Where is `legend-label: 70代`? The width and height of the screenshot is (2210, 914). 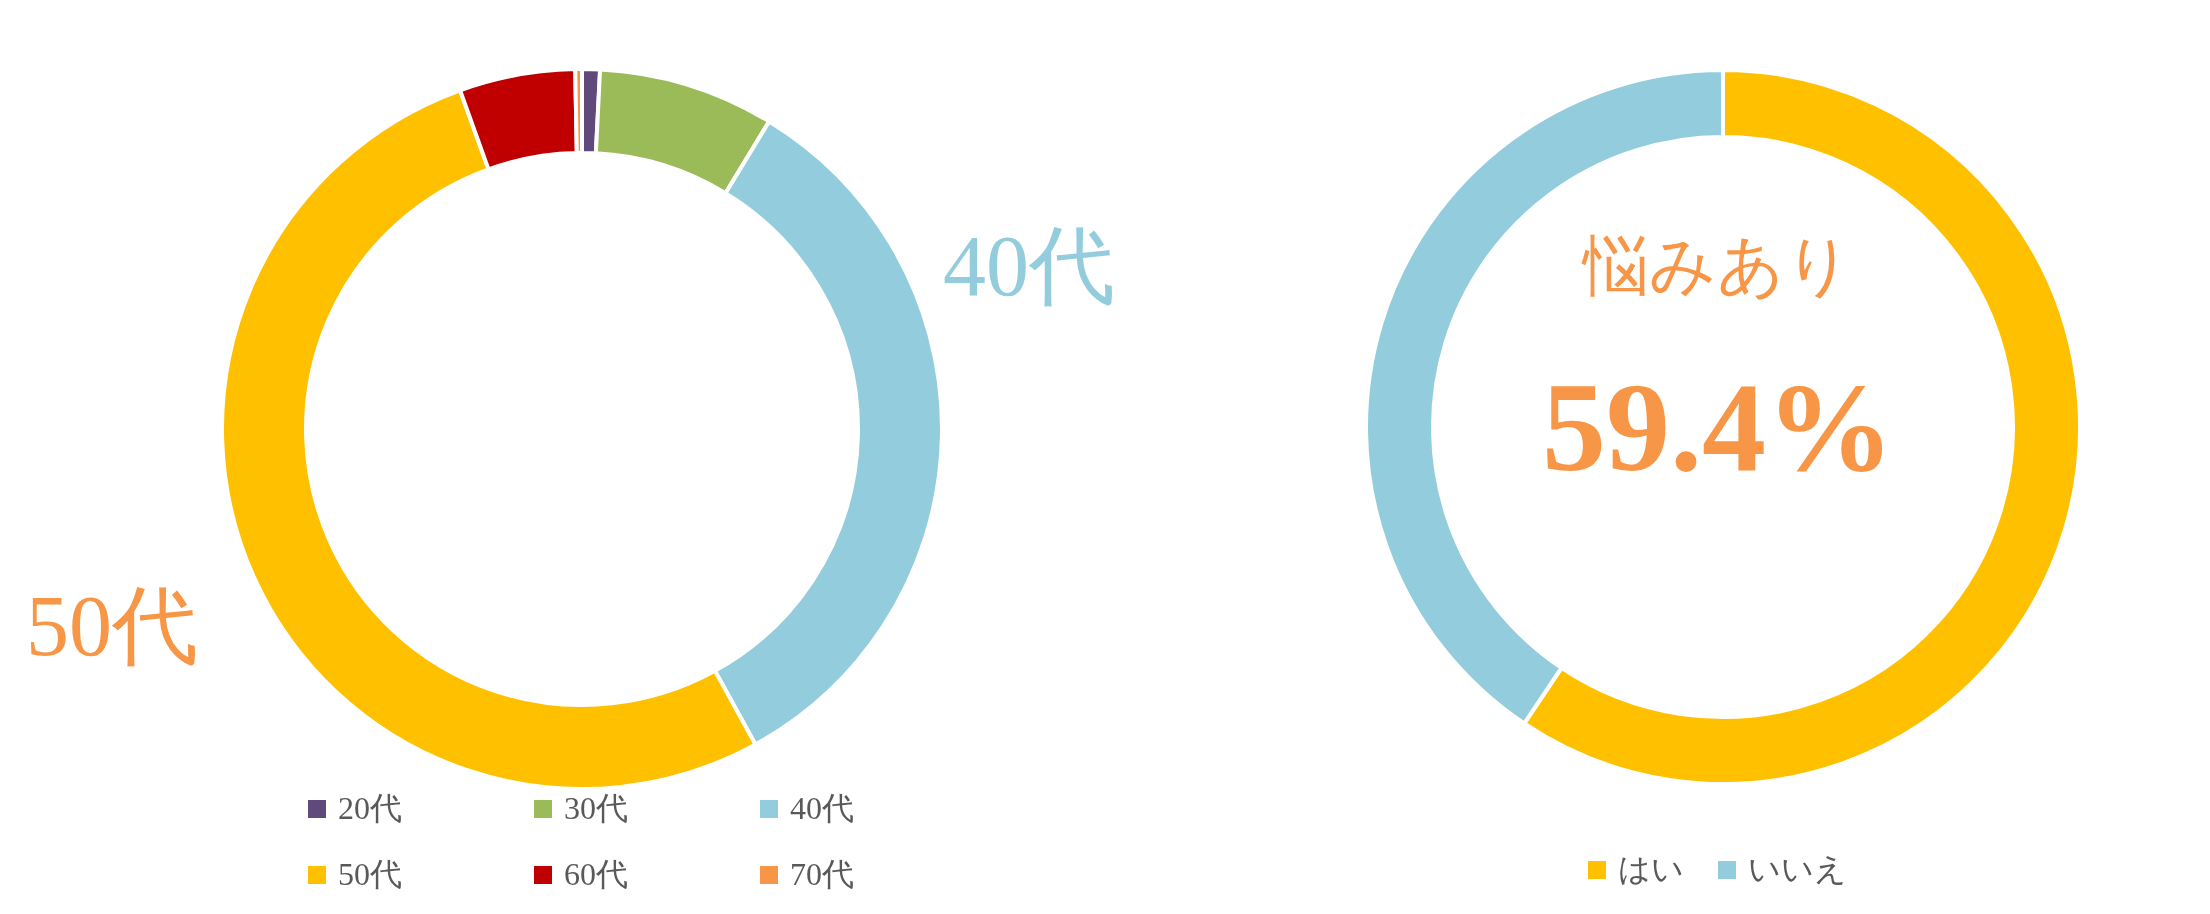
legend-label: 70代 is located at coordinates (822, 874).